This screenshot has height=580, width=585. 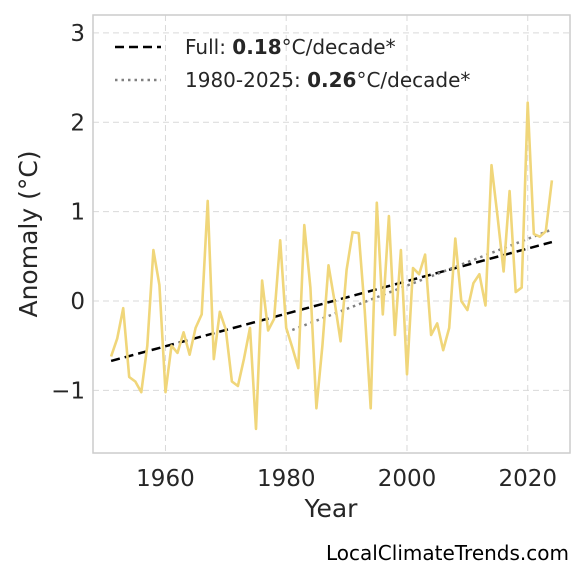 I want to click on y-tick-label-1: 0, so click(x=77, y=302).